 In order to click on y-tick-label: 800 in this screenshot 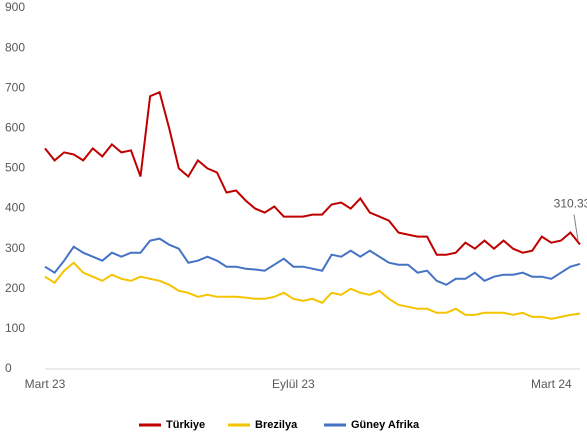, I will do `click(15, 47)`.